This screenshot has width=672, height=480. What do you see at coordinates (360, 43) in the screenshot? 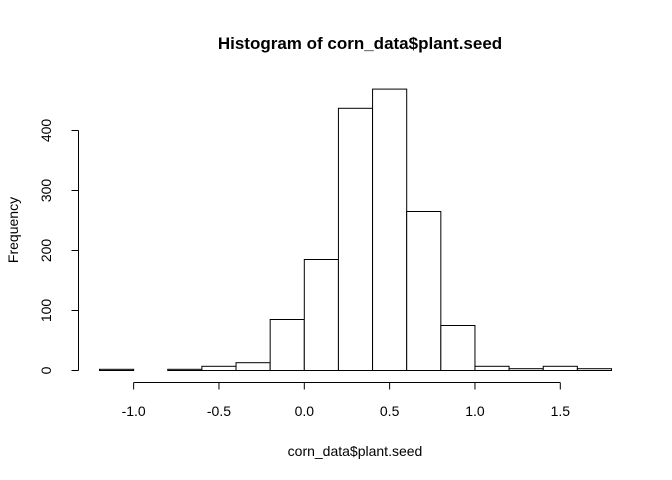
I see `chart-title: Histogram of corn_data$plant.seed` at bounding box center [360, 43].